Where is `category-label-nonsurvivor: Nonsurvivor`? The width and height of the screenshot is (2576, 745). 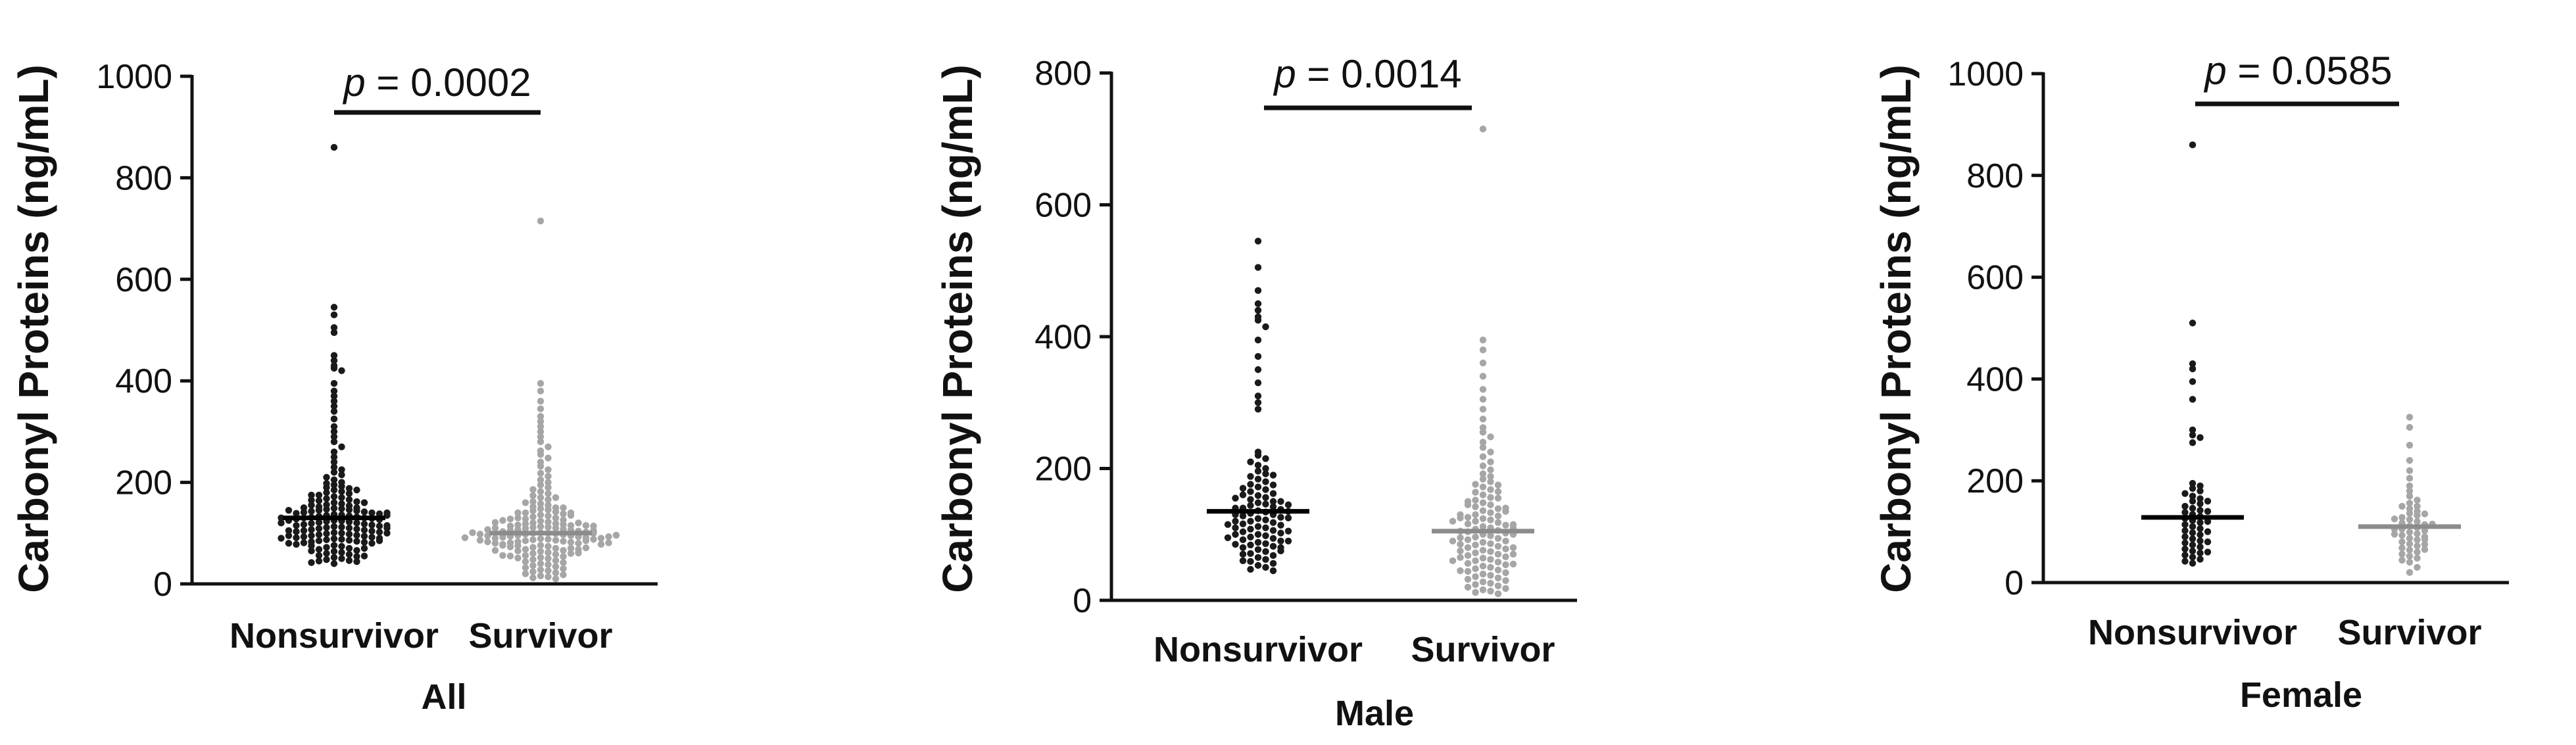
category-label-nonsurvivor: Nonsurvivor is located at coordinates (1258, 649).